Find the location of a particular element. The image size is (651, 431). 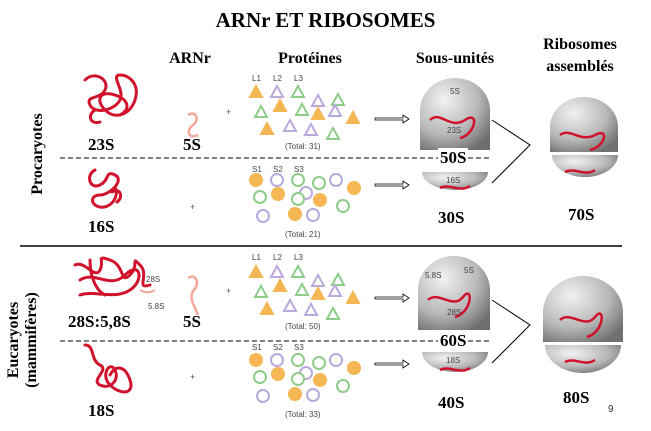

subunit-label-18s: 18S is located at coordinates (453, 360).